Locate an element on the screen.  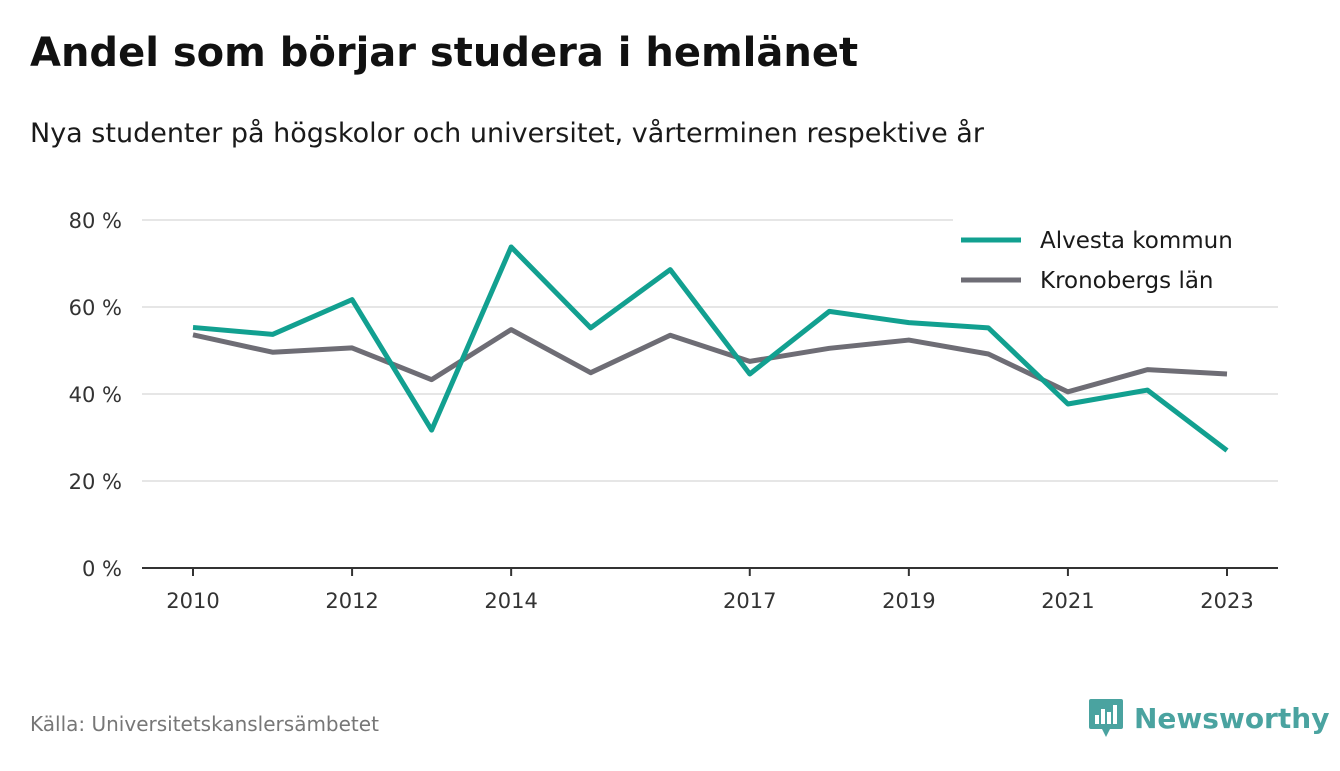
x-tick-label: 2019 is located at coordinates (908, 601).